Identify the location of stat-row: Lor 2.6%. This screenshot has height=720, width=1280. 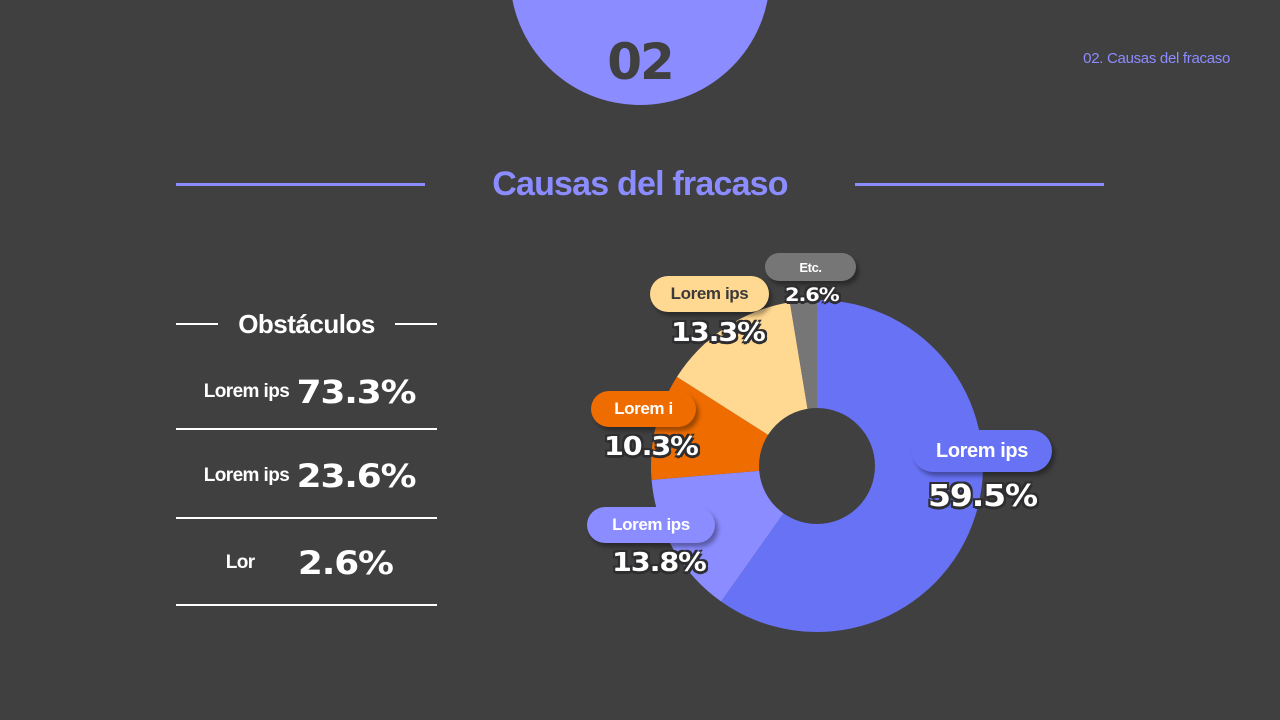
(306, 563).